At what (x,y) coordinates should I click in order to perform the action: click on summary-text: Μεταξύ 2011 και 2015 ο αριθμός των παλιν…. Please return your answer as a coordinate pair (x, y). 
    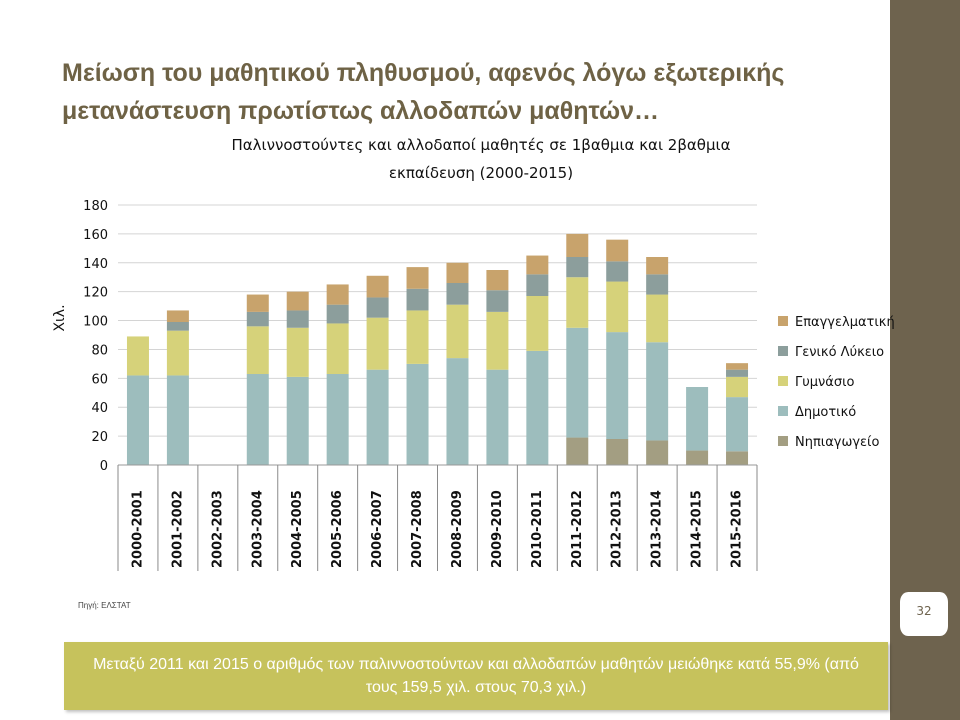
    Looking at the image, I should click on (476, 676).